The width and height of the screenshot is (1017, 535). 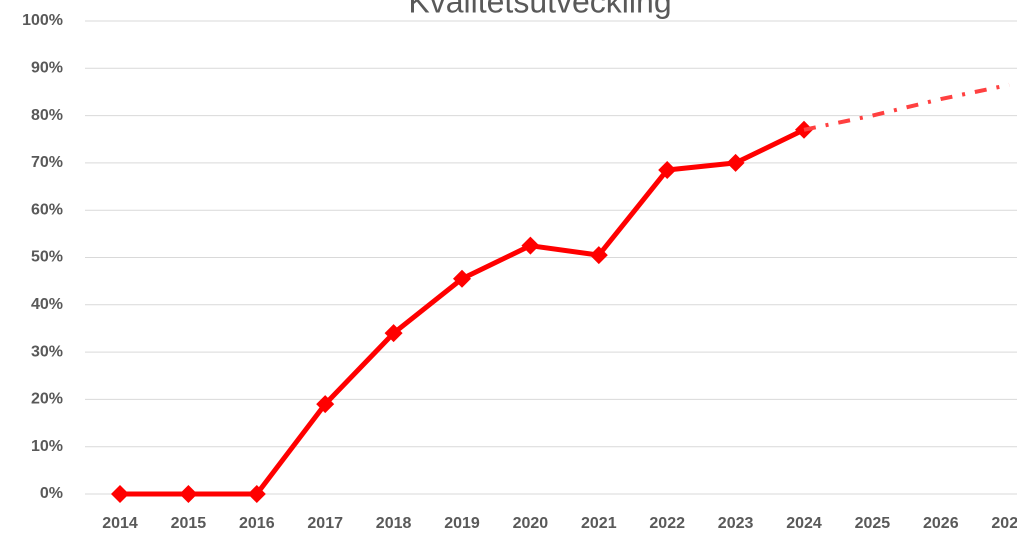 What do you see at coordinates (667, 523) in the screenshot?
I see `x-tick-label: 2022` at bounding box center [667, 523].